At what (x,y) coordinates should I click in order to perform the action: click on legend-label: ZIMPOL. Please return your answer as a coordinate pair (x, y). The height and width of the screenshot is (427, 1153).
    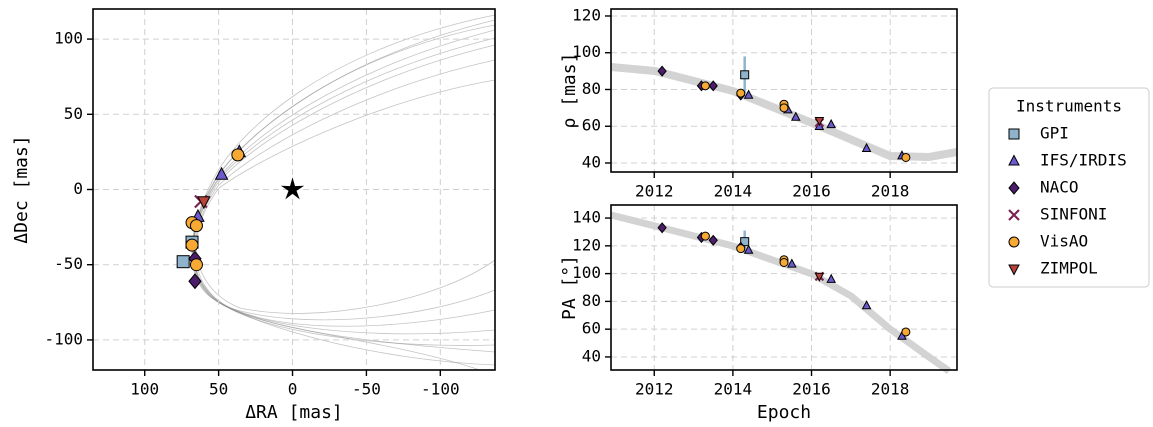
    Looking at the image, I should click on (1069, 268).